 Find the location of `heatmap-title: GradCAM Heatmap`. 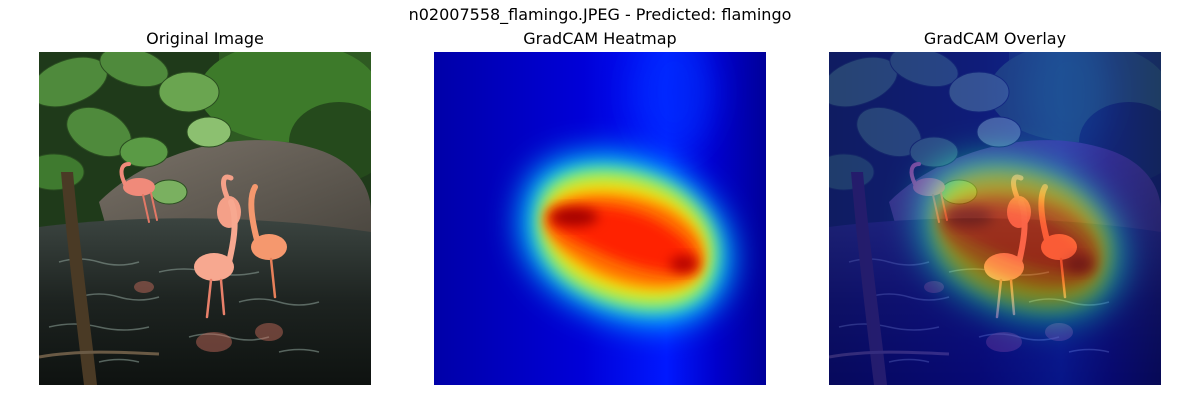

heatmap-title: GradCAM Heatmap is located at coordinates (600, 38).